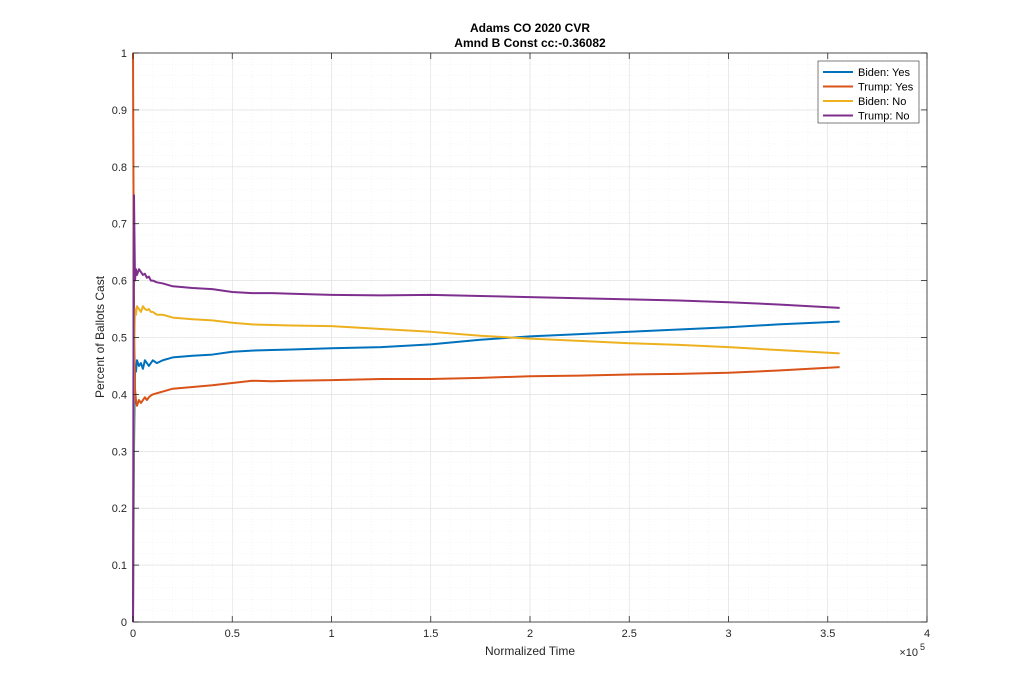 This screenshot has width=1024, height=697. Describe the element at coordinates (133, 634) in the screenshot. I see `x-tick-label: 0` at that location.